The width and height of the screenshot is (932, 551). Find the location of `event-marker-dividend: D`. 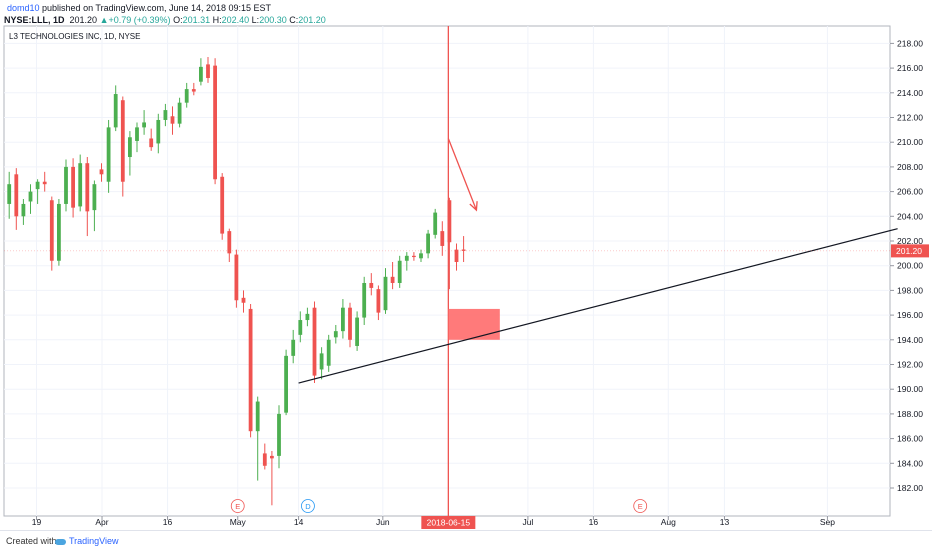

event-marker-dividend: D is located at coordinates (308, 506).